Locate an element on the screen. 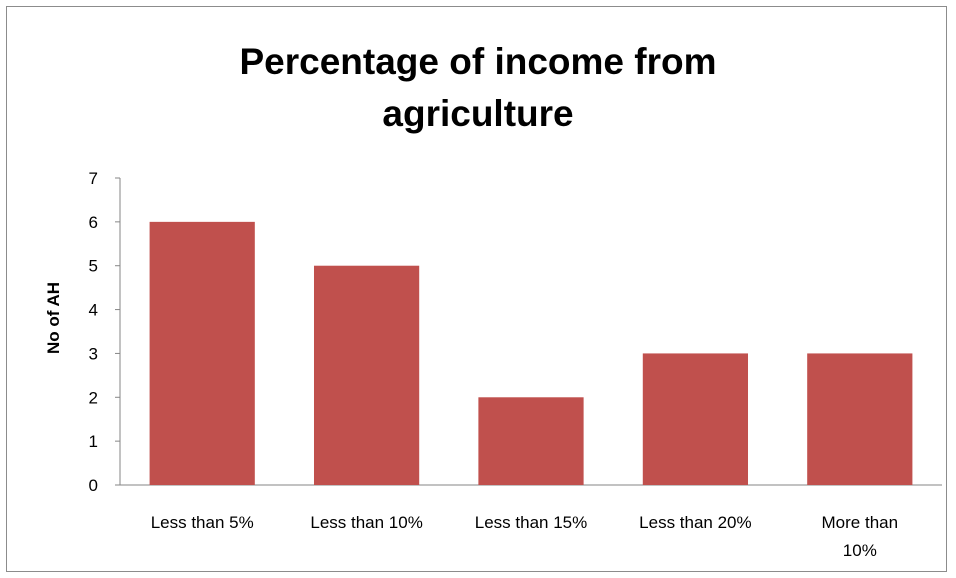 The width and height of the screenshot is (956, 578). x-tick-label-4-line-0: More than is located at coordinates (860, 522).